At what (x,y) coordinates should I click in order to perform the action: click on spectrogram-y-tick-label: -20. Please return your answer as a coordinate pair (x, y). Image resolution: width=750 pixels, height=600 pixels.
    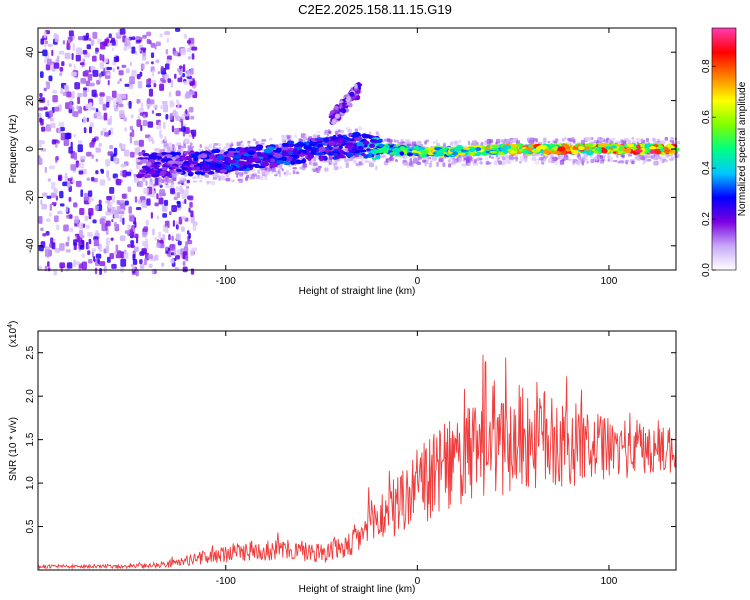
    Looking at the image, I should click on (30, 197).